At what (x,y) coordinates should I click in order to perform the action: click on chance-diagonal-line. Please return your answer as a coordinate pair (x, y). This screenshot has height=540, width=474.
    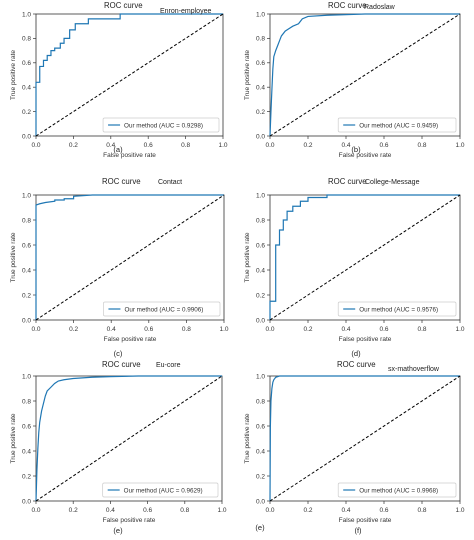
    Looking at the image, I should click on (129, 438).